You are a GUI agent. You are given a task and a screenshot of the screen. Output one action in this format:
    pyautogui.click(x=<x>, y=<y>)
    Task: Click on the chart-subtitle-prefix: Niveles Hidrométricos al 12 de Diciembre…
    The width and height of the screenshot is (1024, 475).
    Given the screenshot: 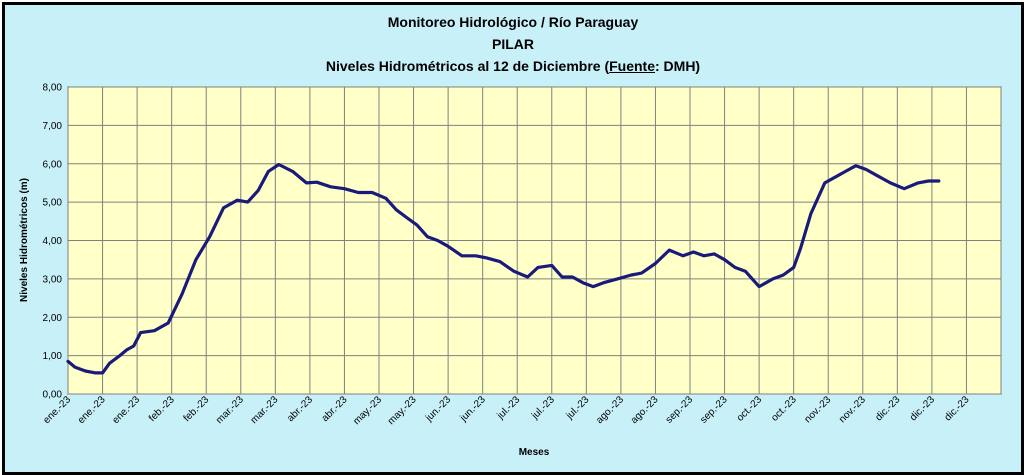 What is the action you would take?
    pyautogui.click(x=467, y=66)
    